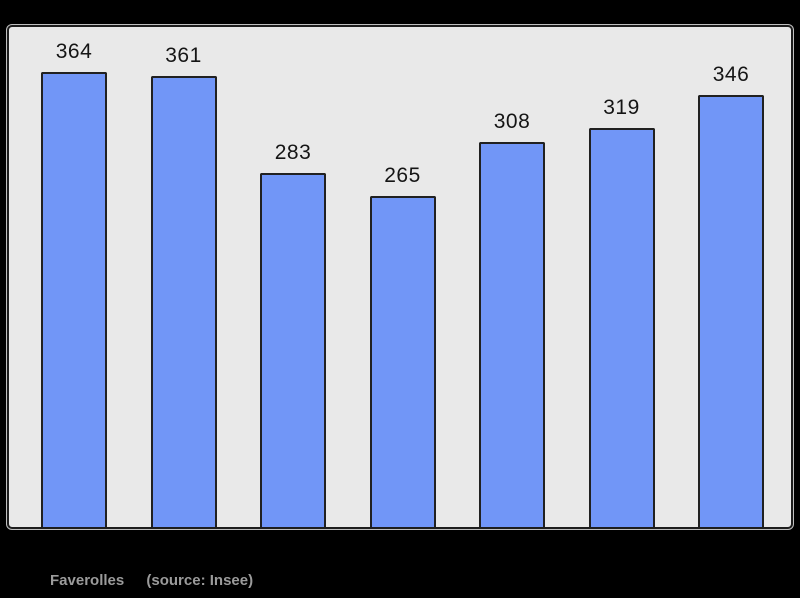  Describe the element at coordinates (512, 121) in the screenshot. I see `bar-value-label: 308` at that location.